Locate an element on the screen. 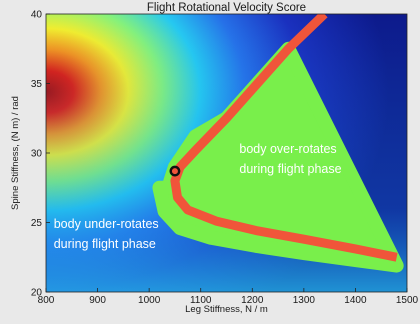 Image resolution: width=420 pixels, height=324 pixels. x-tick-label: 1500 is located at coordinates (407, 300).